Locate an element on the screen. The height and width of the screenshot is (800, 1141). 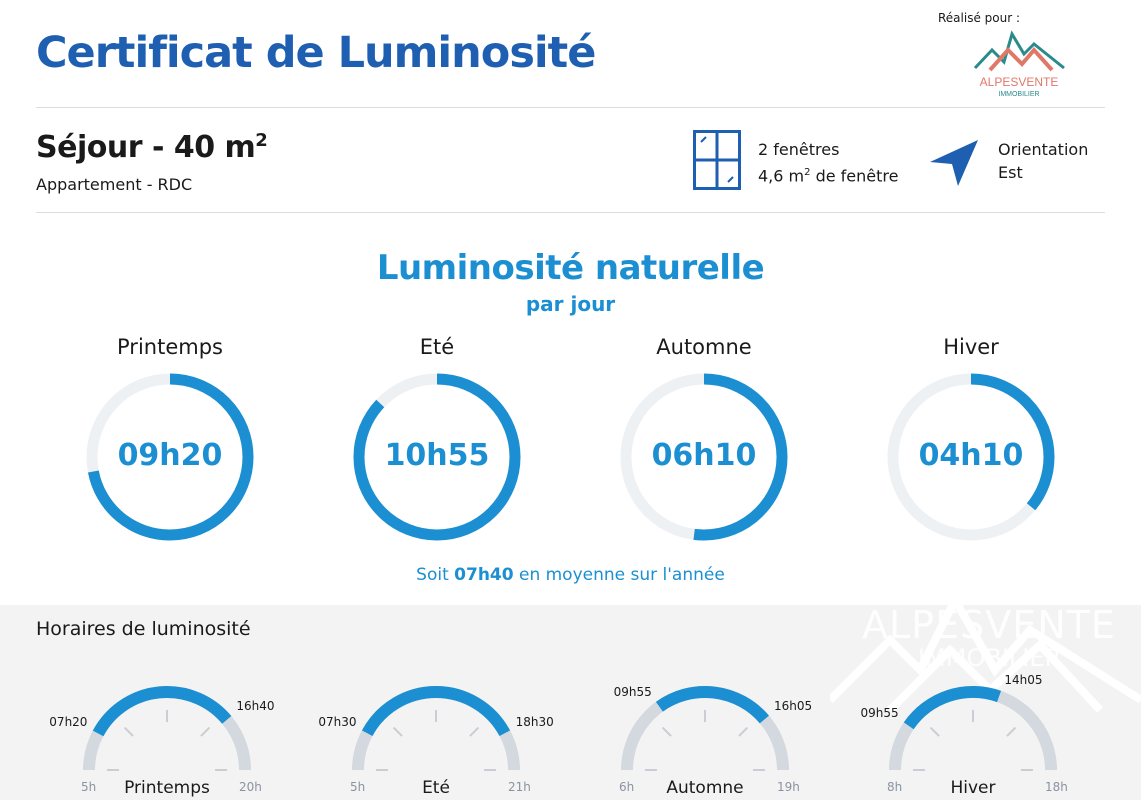
gauge-start-label: 07h30 is located at coordinates (337, 721).